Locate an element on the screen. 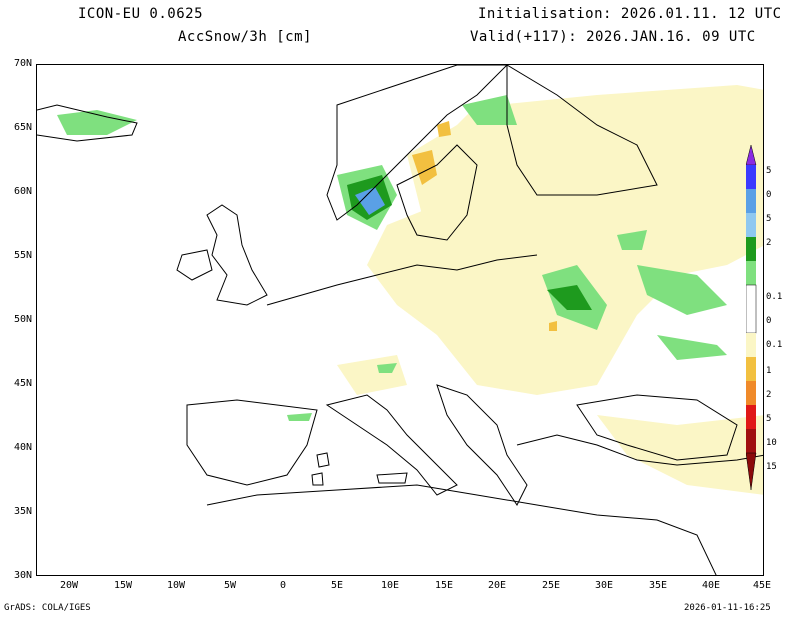 The height and width of the screenshot is (618, 800). snow-blue-areas is located at coordinates (370, 201).